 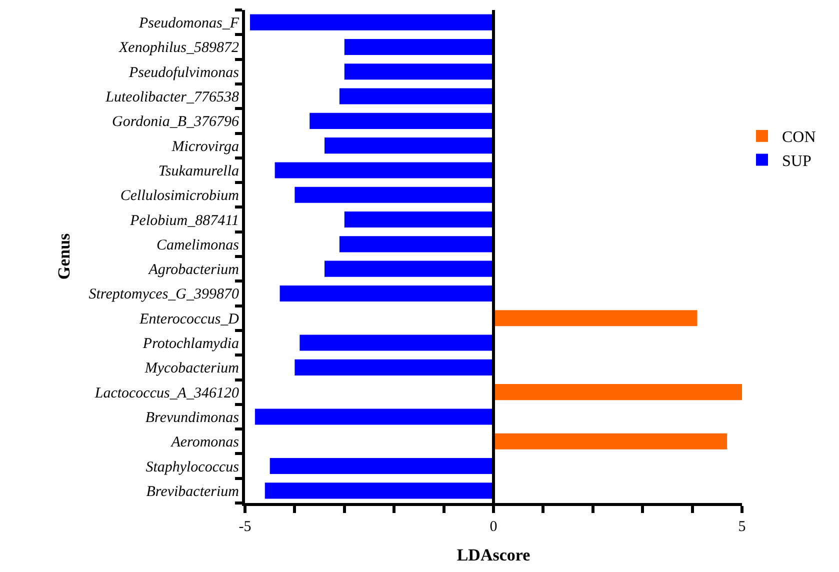 I want to click on y-tick-label: Brevundimonas, so click(x=192, y=418).